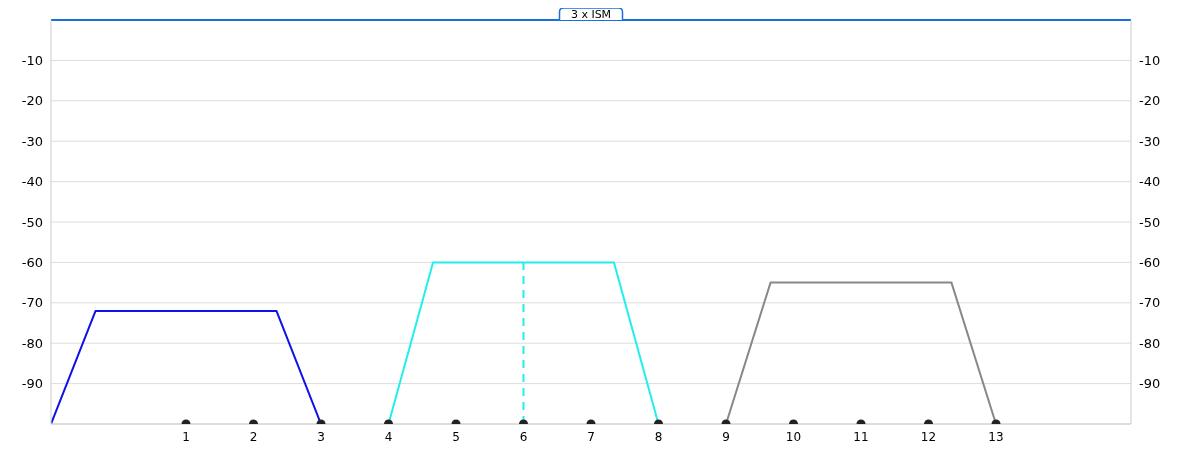 Image resolution: width=1190 pixels, height=452 pixels. What do you see at coordinates (1150, 141) in the screenshot?
I see `y2-tick-label: -30` at bounding box center [1150, 141].